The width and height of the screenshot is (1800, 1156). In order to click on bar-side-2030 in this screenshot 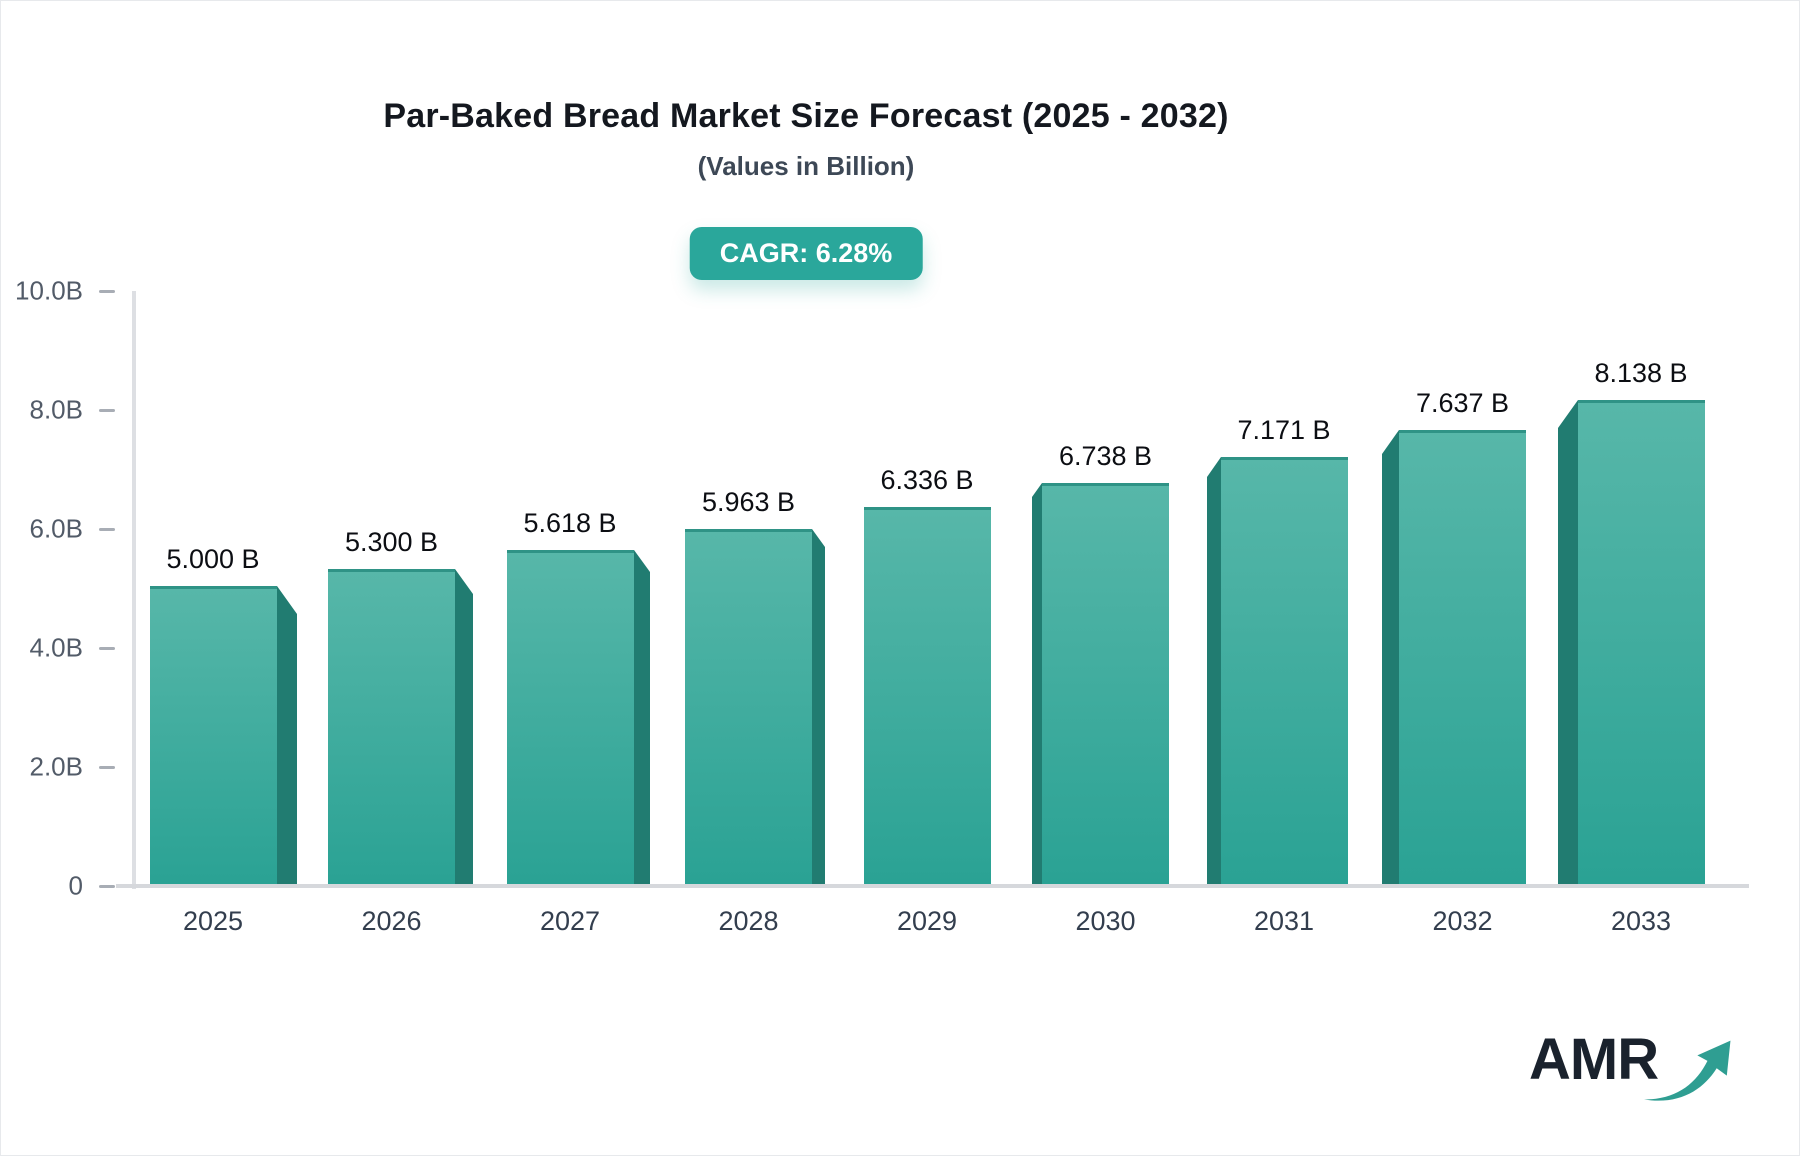, I will do `click(1037, 683)`.